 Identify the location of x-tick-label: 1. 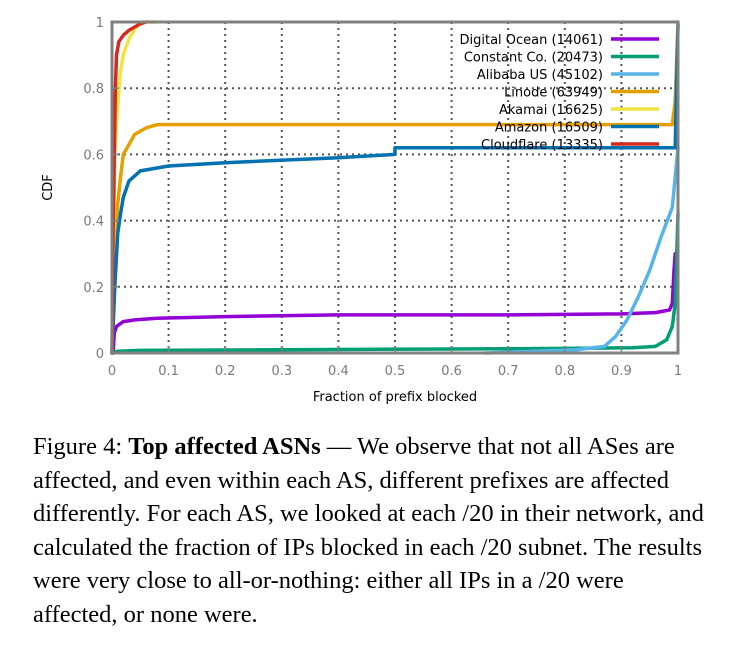
(678, 371).